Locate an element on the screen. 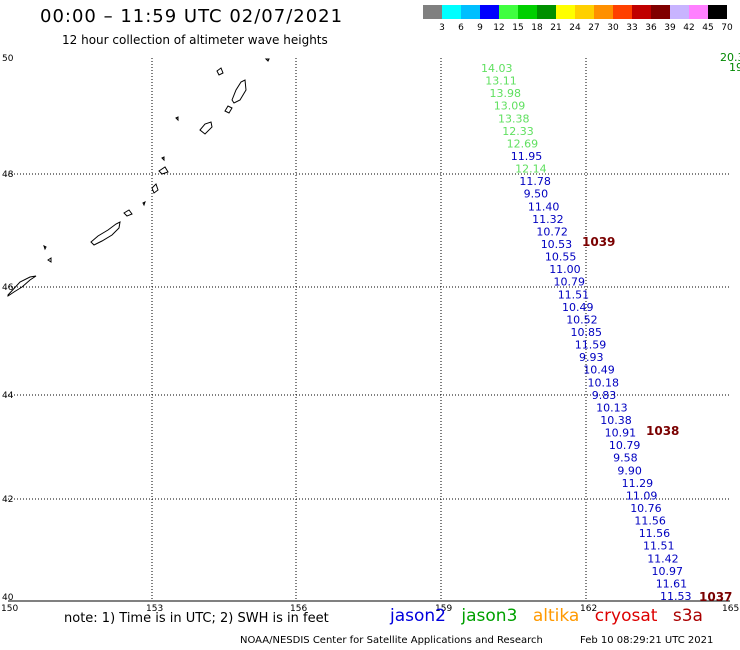 The height and width of the screenshot is (650, 740). lat-labels: 50 48 46 44 42 40 is located at coordinates (8, 328).